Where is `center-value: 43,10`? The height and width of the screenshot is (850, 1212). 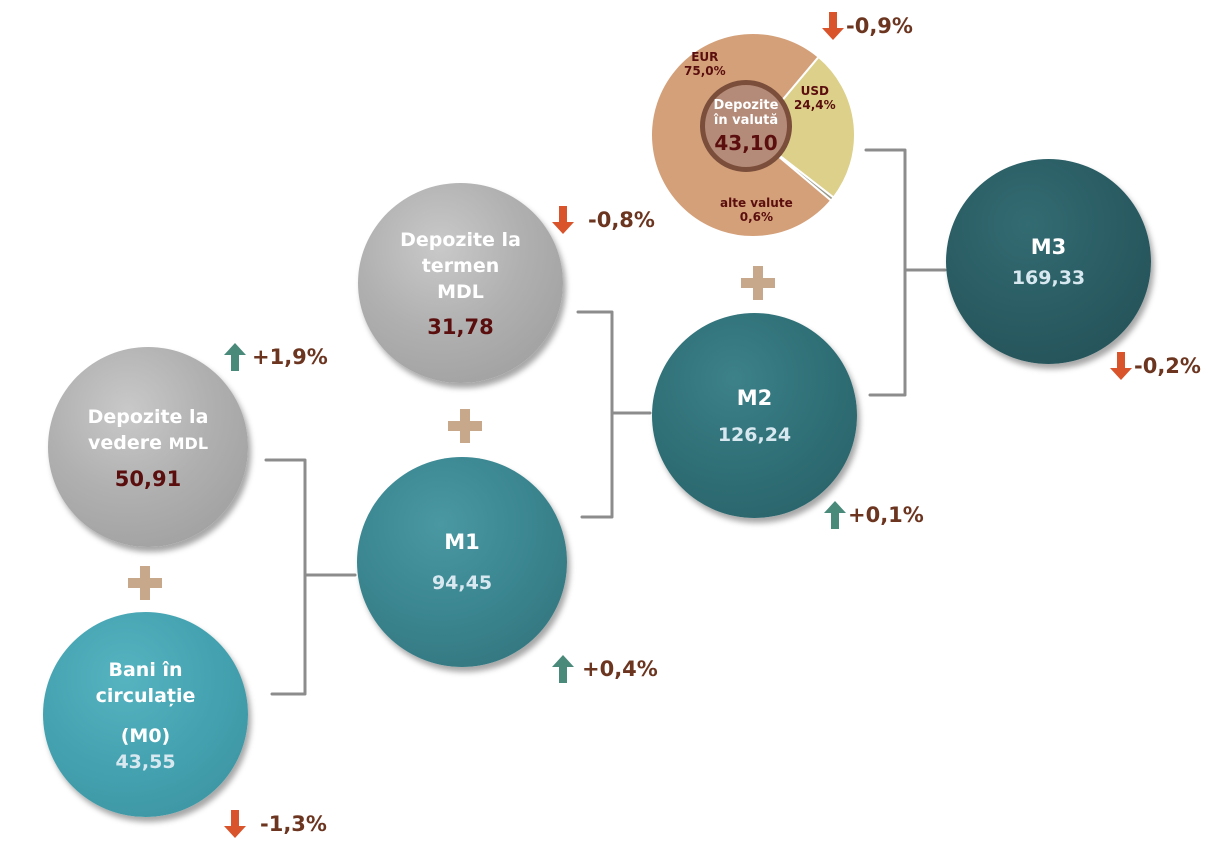
center-value: 43,10 is located at coordinates (746, 142).